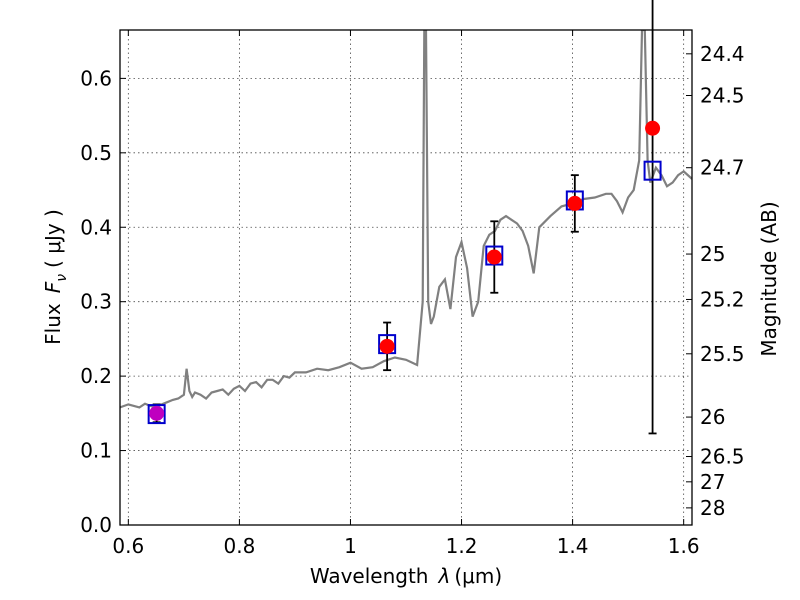  I want to click on y-tick-label: 0.6, so click(96, 78).